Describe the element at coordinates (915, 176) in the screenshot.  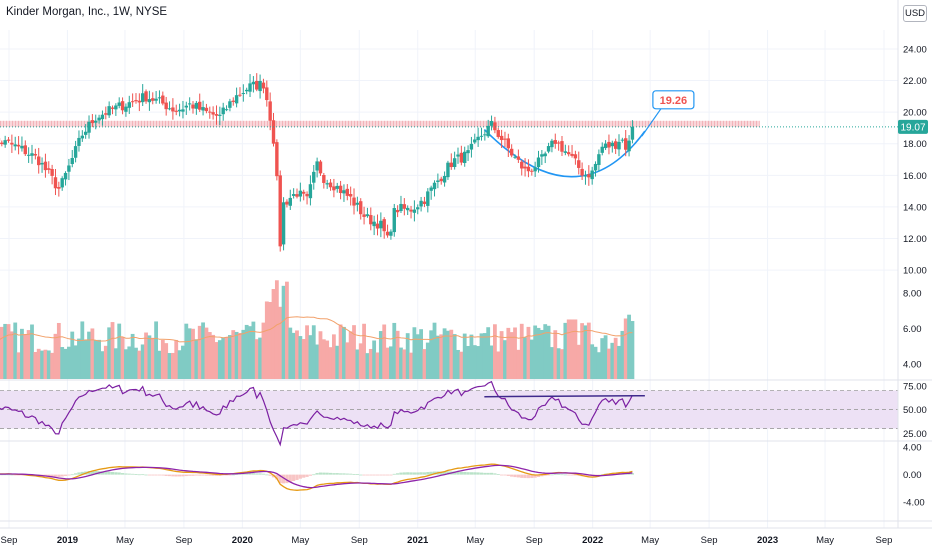
I see `price-tick-label: 16.00` at that location.